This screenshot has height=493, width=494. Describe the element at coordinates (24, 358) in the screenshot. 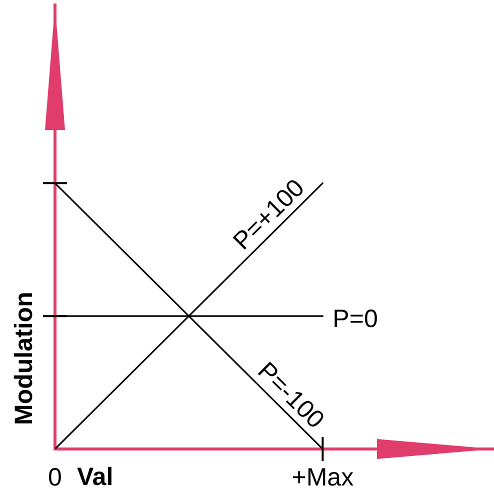

I see `y-axis-title: Modulation` at that location.